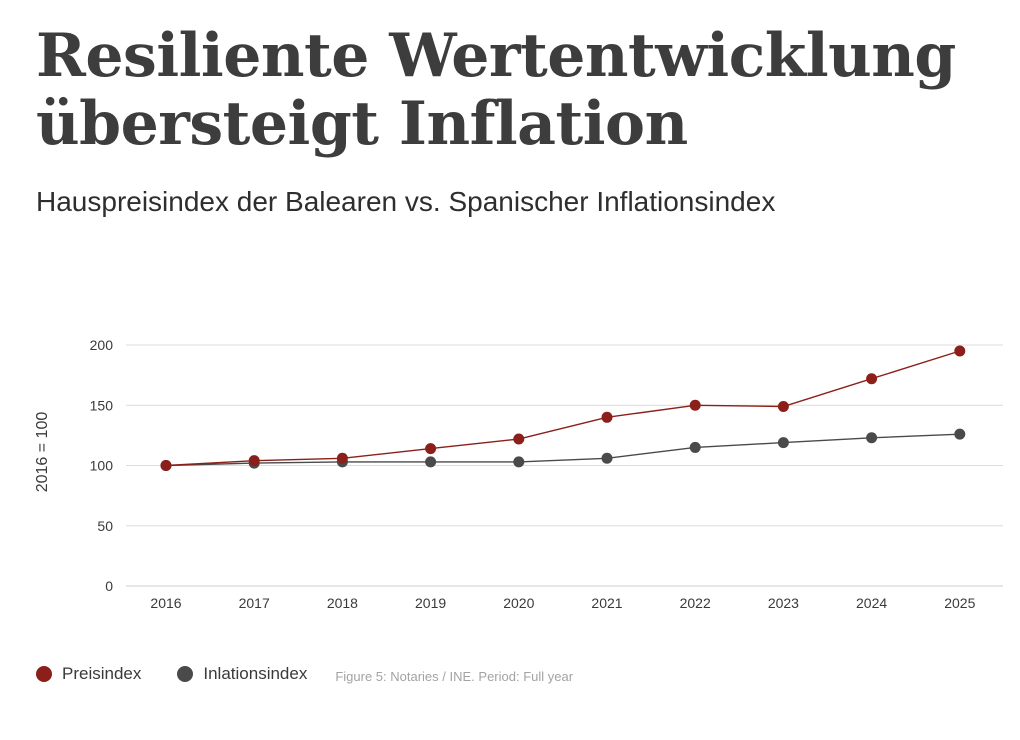 This screenshot has width=1020, height=740. Describe the element at coordinates (871, 603) in the screenshot. I see `x-tick-label: 2024` at that location.